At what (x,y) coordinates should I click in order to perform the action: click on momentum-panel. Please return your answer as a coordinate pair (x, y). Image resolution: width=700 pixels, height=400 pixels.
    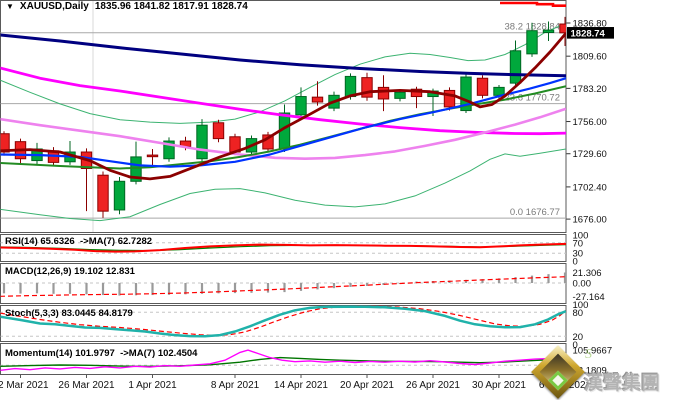
    Looking at the image, I should click on (283, 360).